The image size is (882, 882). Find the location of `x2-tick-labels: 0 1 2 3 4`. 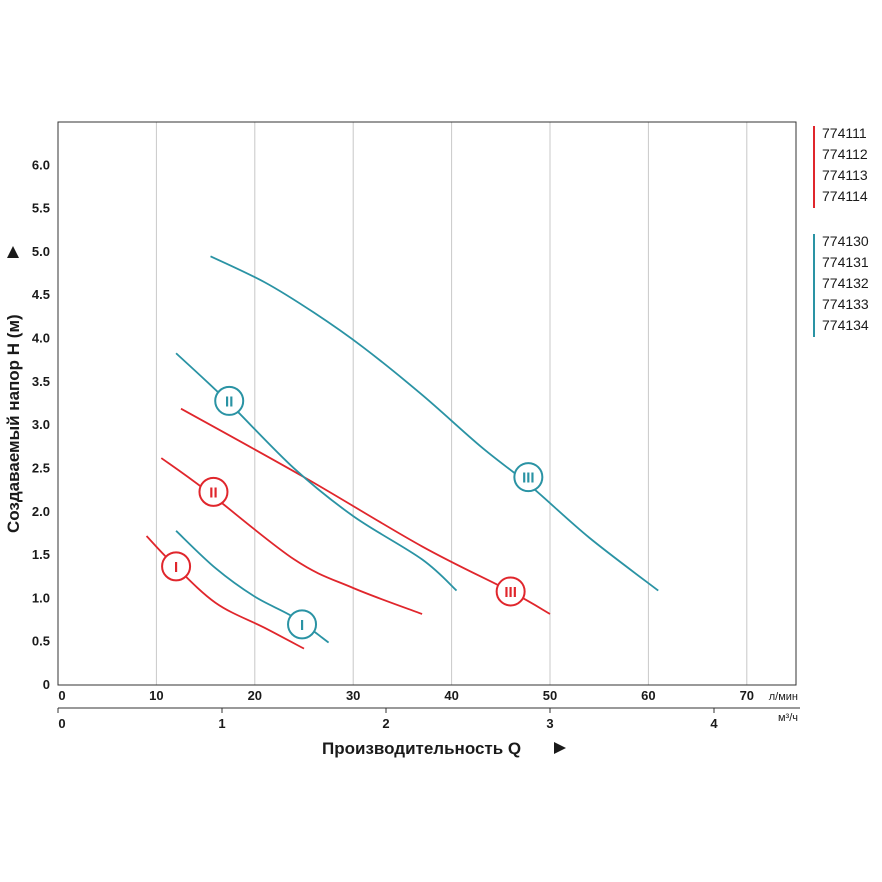

x2-tick-labels: 0 1 2 3 4 is located at coordinates (387, 719).